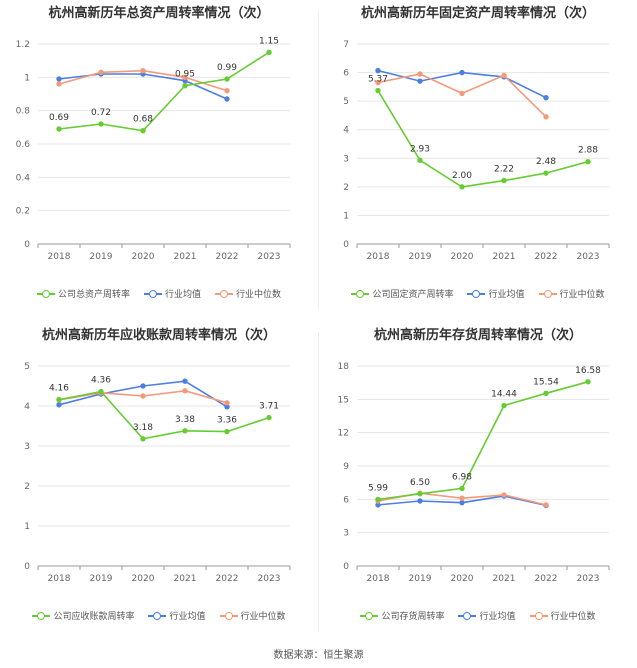  Describe the element at coordinates (159, 13) in the screenshot. I see `chart-title: 杭州高新历年总资产周转率情况（次）` at that location.